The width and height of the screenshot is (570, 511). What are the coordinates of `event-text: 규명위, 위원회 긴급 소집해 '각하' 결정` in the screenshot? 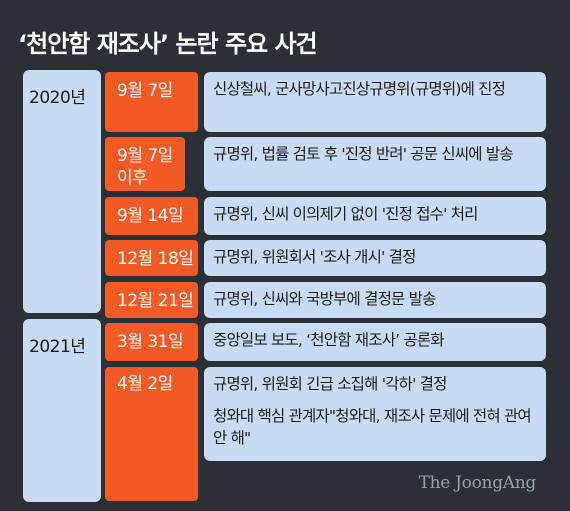 It's located at (330, 384).